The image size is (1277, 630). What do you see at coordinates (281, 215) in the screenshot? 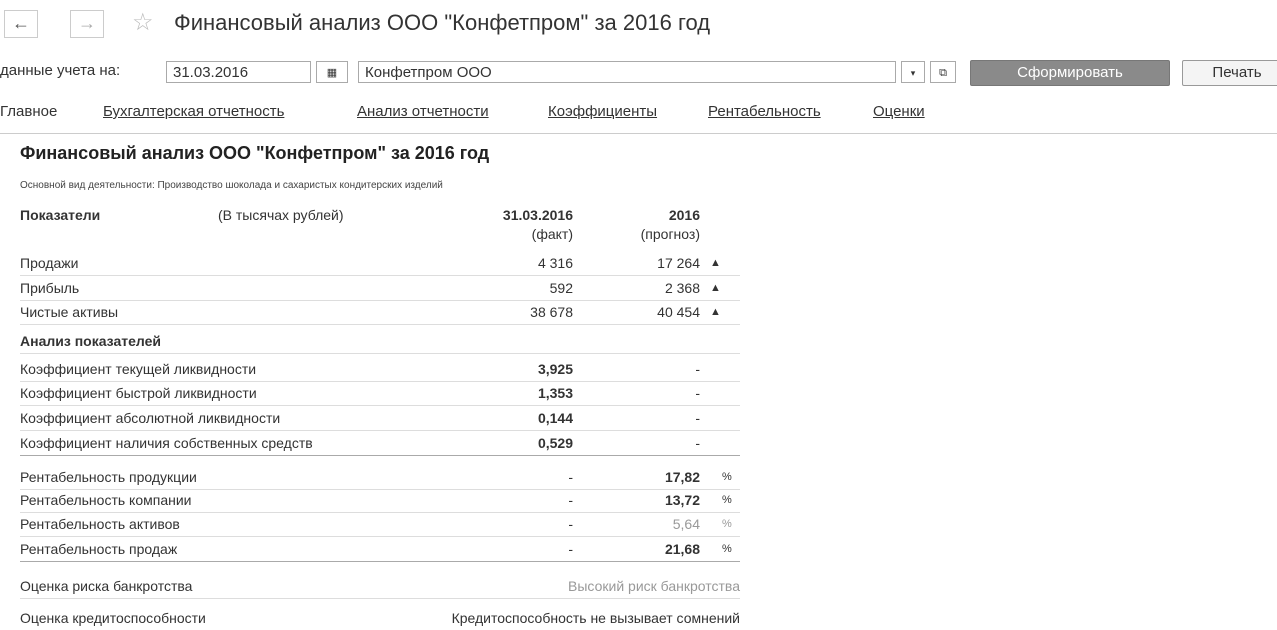
I see `header-units: (В тысячах рублей)` at bounding box center [281, 215].